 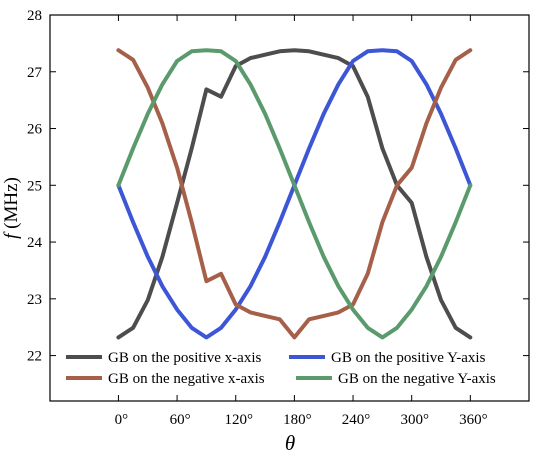 What do you see at coordinates (34, 16) in the screenshot?
I see `y-tick-label: 28` at bounding box center [34, 16].